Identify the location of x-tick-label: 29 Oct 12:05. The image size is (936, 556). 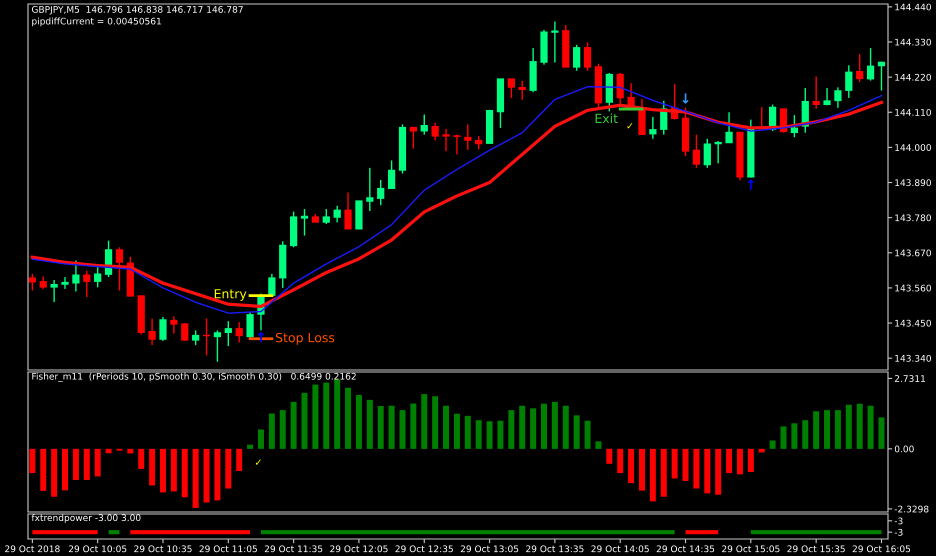
(359, 548).